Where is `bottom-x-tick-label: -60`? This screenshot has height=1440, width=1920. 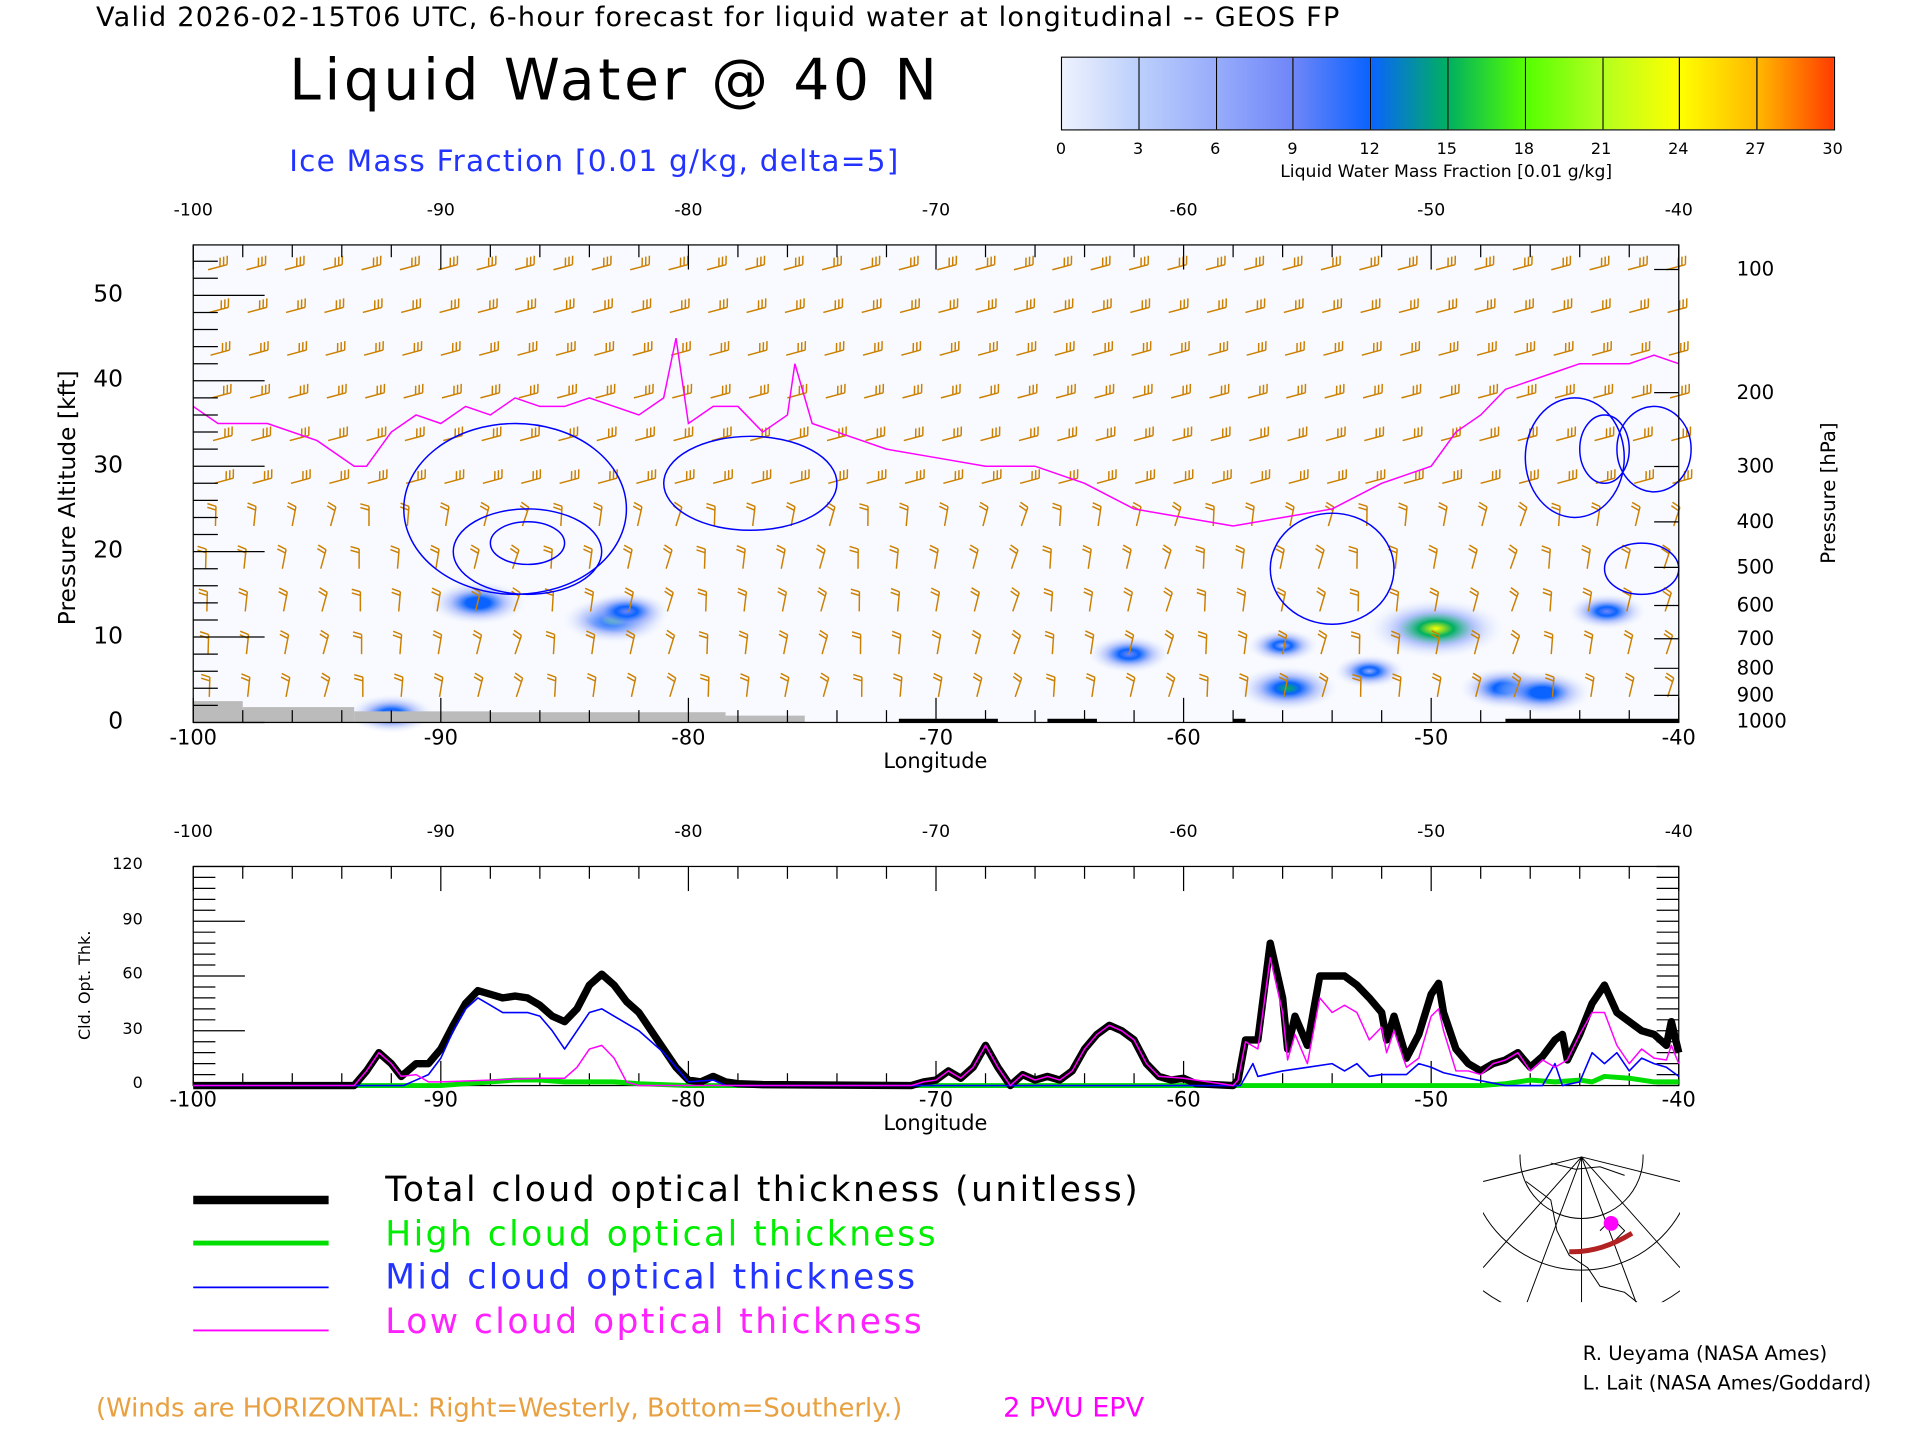 bottom-x-tick-label: -60 is located at coordinates (1183, 1100).